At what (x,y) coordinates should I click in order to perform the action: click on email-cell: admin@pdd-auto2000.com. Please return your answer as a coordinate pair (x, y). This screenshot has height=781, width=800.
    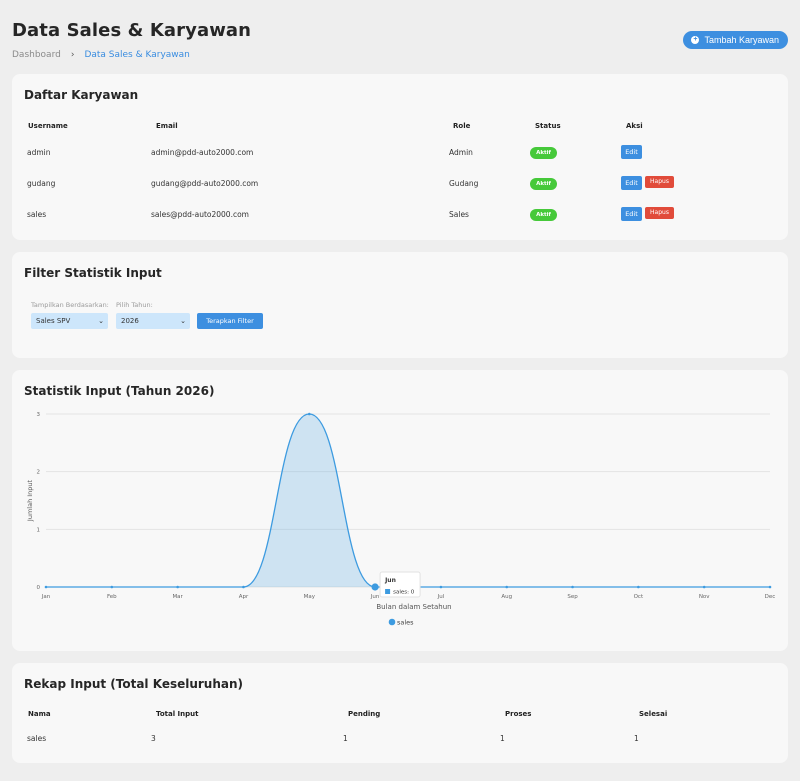
    Looking at the image, I should click on (202, 152).